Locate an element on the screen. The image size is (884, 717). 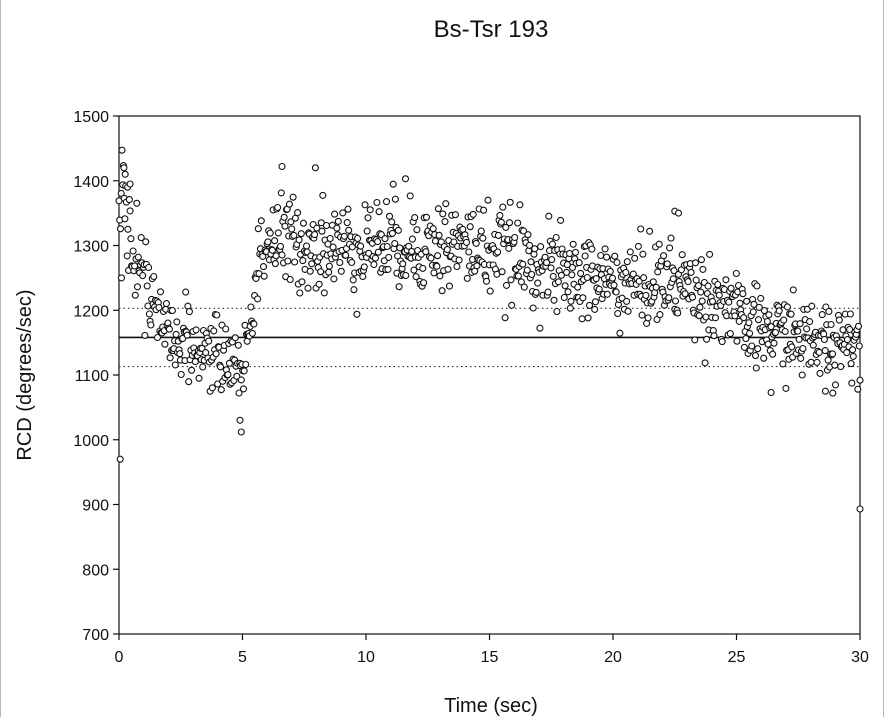
y-tick-label: 700 is located at coordinates (95, 635).